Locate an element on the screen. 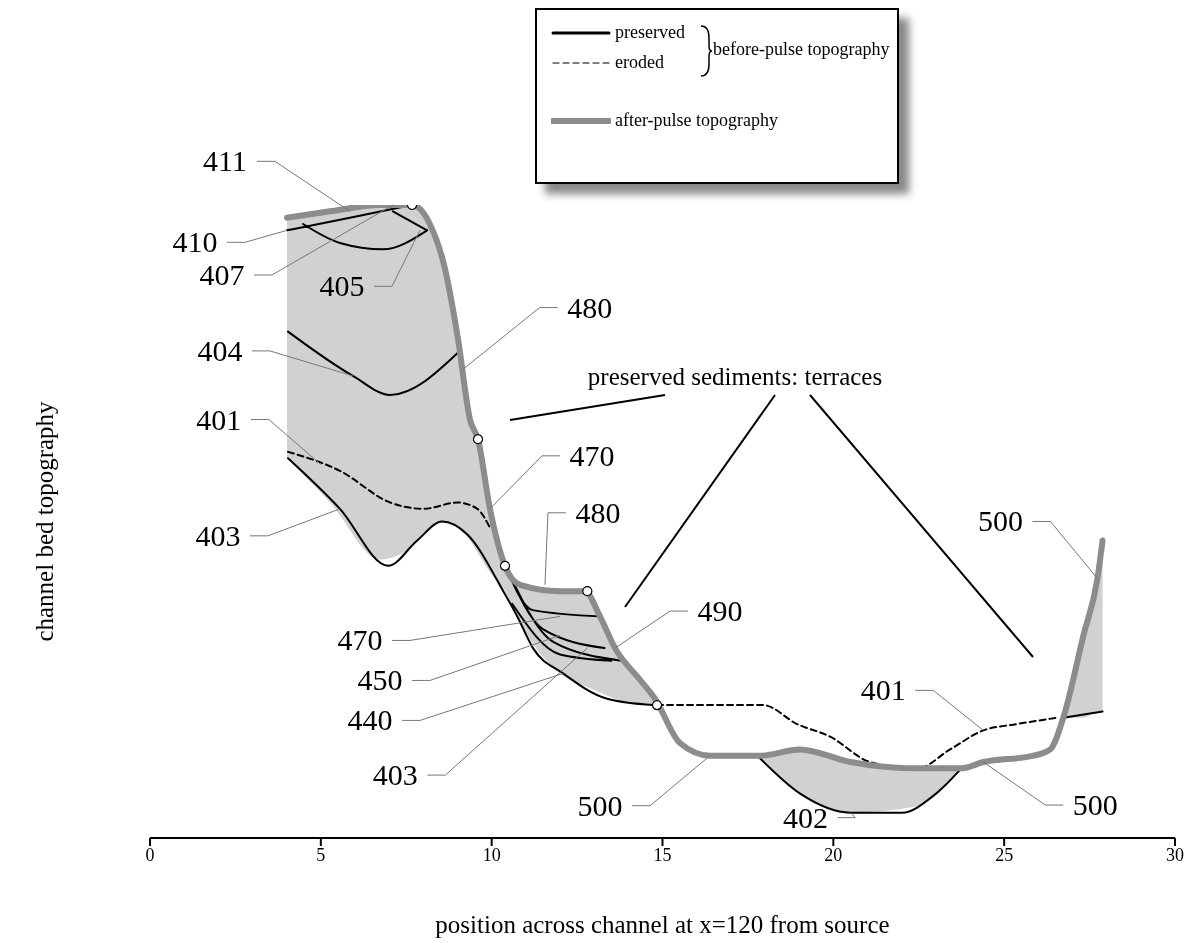 The width and height of the screenshot is (1191, 943). annotation: 404 is located at coordinates (220, 350).